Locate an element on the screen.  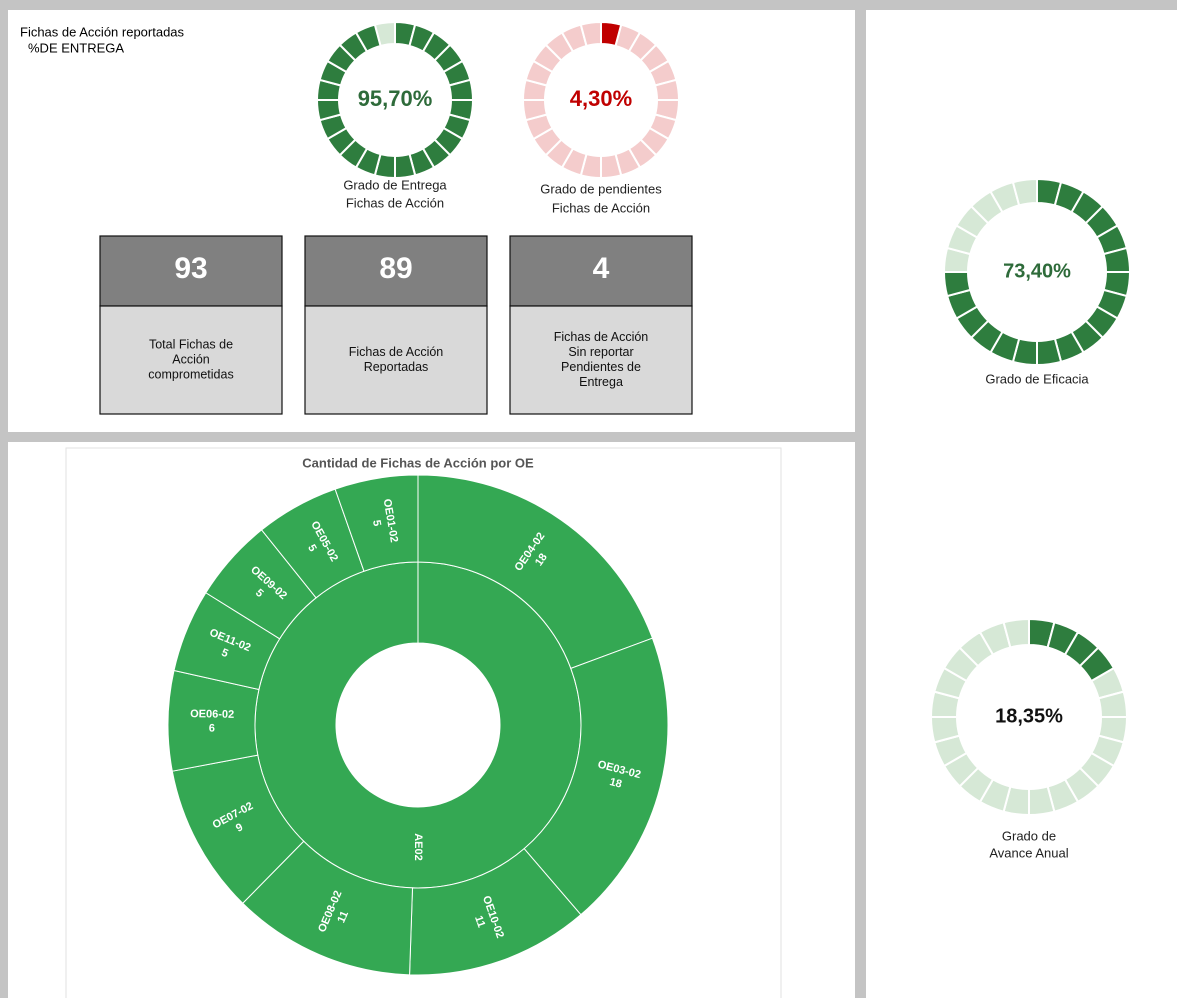
chart-title: Cantidad de Fichas de Acción por OE is located at coordinates (418, 462).